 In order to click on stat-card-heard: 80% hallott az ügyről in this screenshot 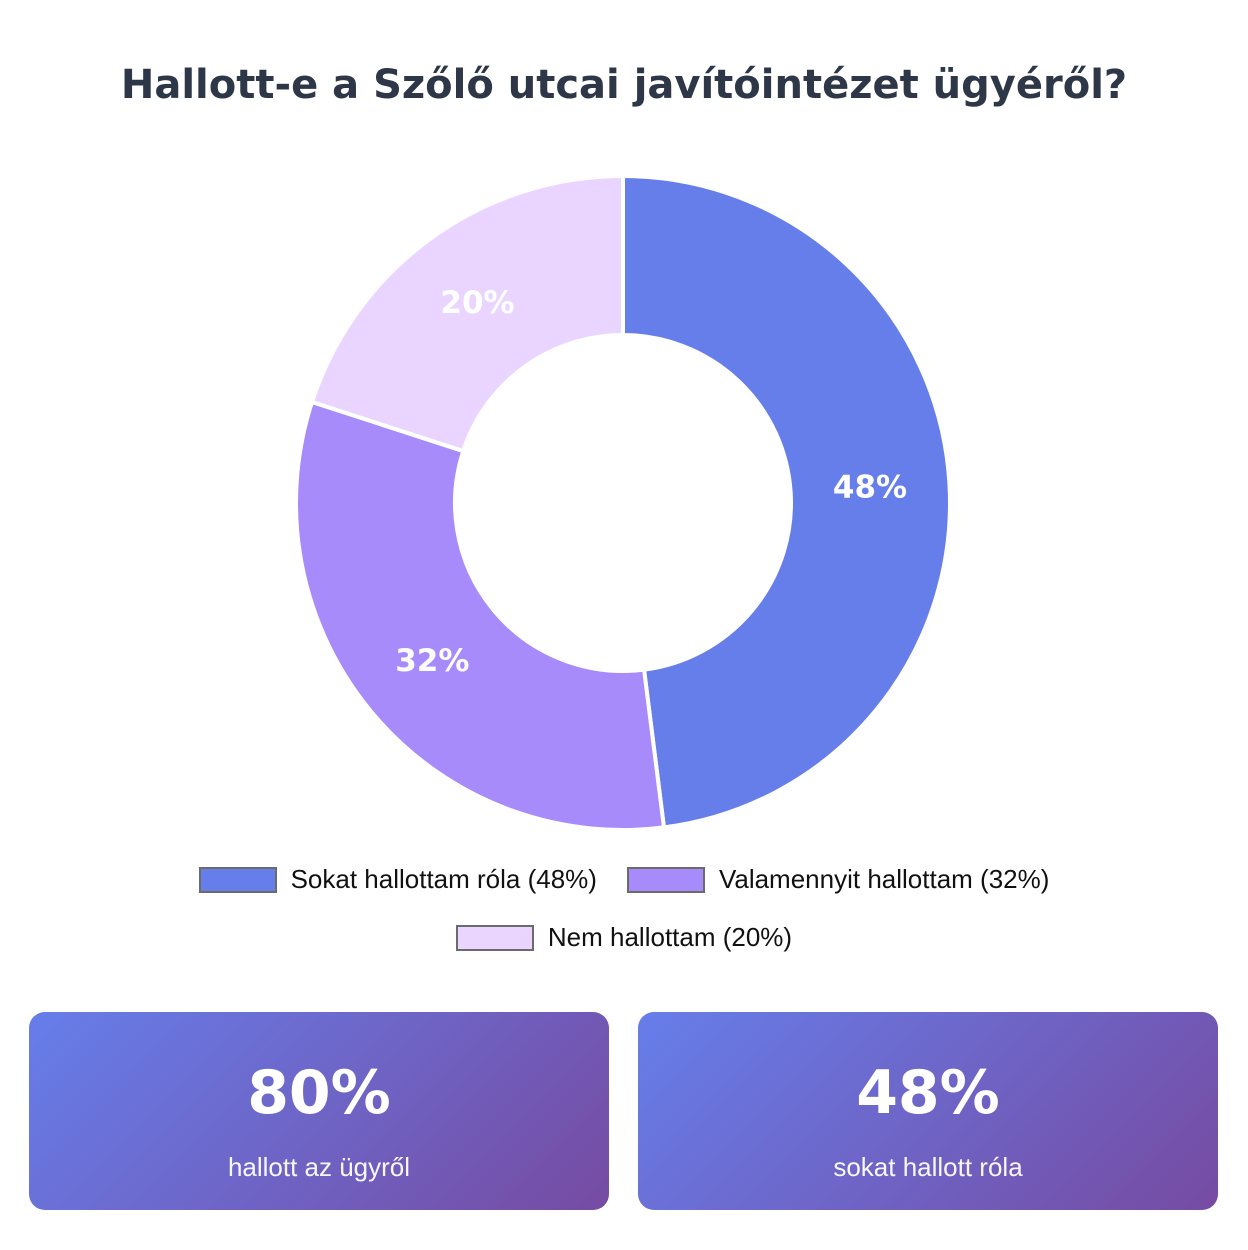, I will do `click(319, 1111)`.